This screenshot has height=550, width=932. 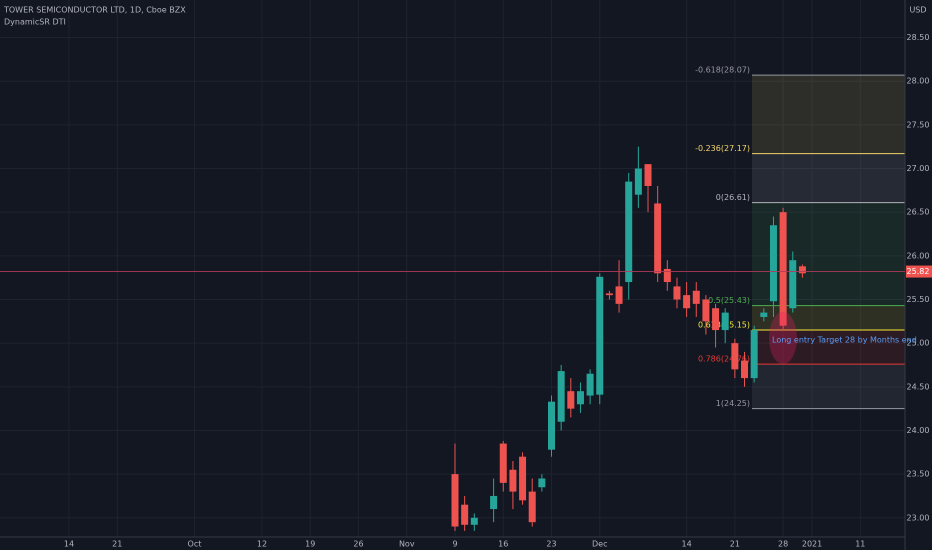 I want to click on y-tick-label: 26.00, so click(x=918, y=255).